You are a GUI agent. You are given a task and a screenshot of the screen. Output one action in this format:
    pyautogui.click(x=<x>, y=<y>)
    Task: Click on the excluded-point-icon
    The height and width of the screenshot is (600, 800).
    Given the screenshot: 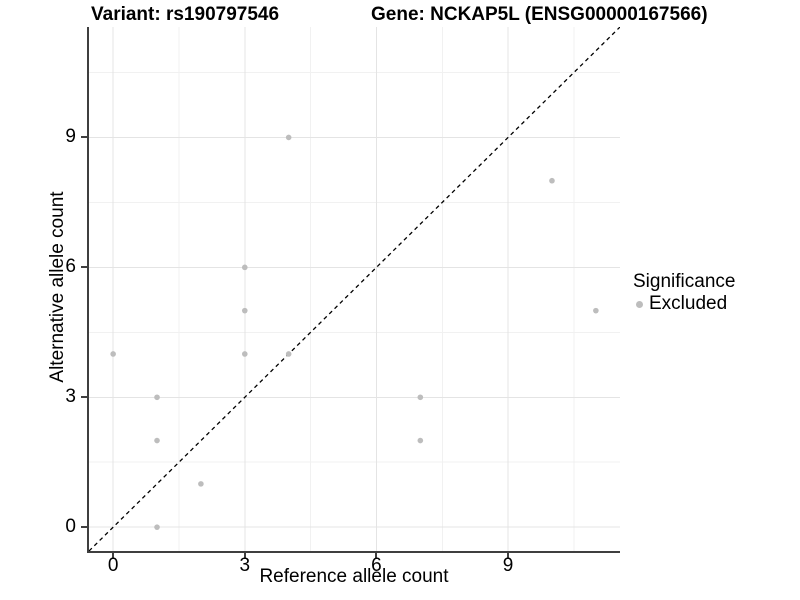 What is the action you would take?
    pyautogui.click(x=639, y=304)
    